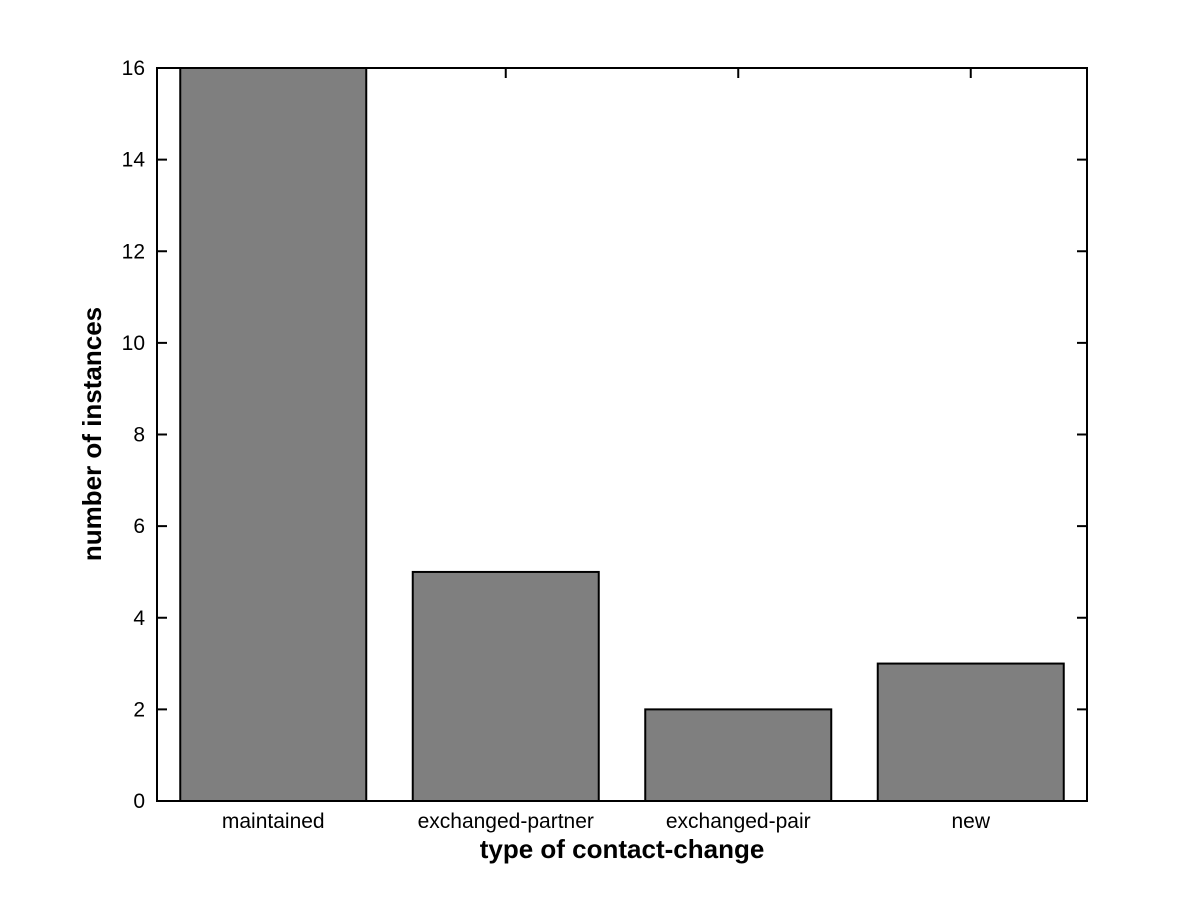 This screenshot has width=1201, height=901. I want to click on x-tick-label: exchanged-pair, so click(738, 821).